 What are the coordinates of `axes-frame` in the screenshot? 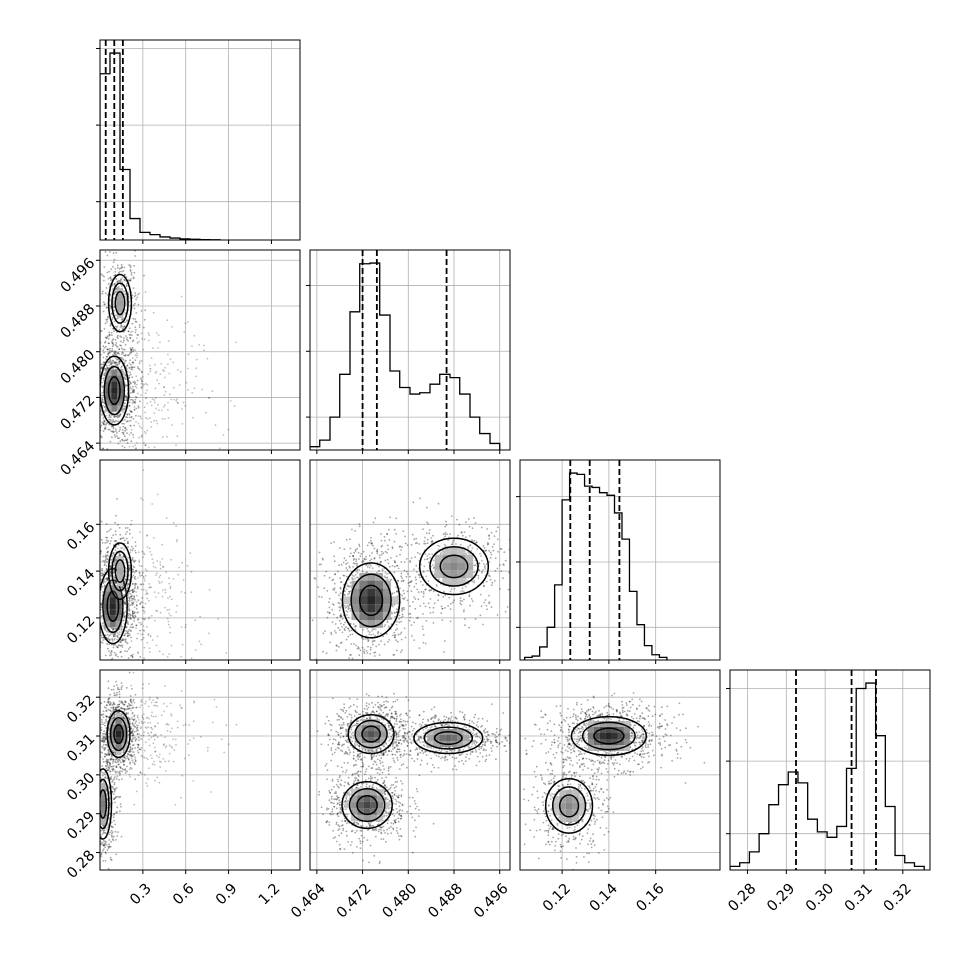 It's located at (200, 560).